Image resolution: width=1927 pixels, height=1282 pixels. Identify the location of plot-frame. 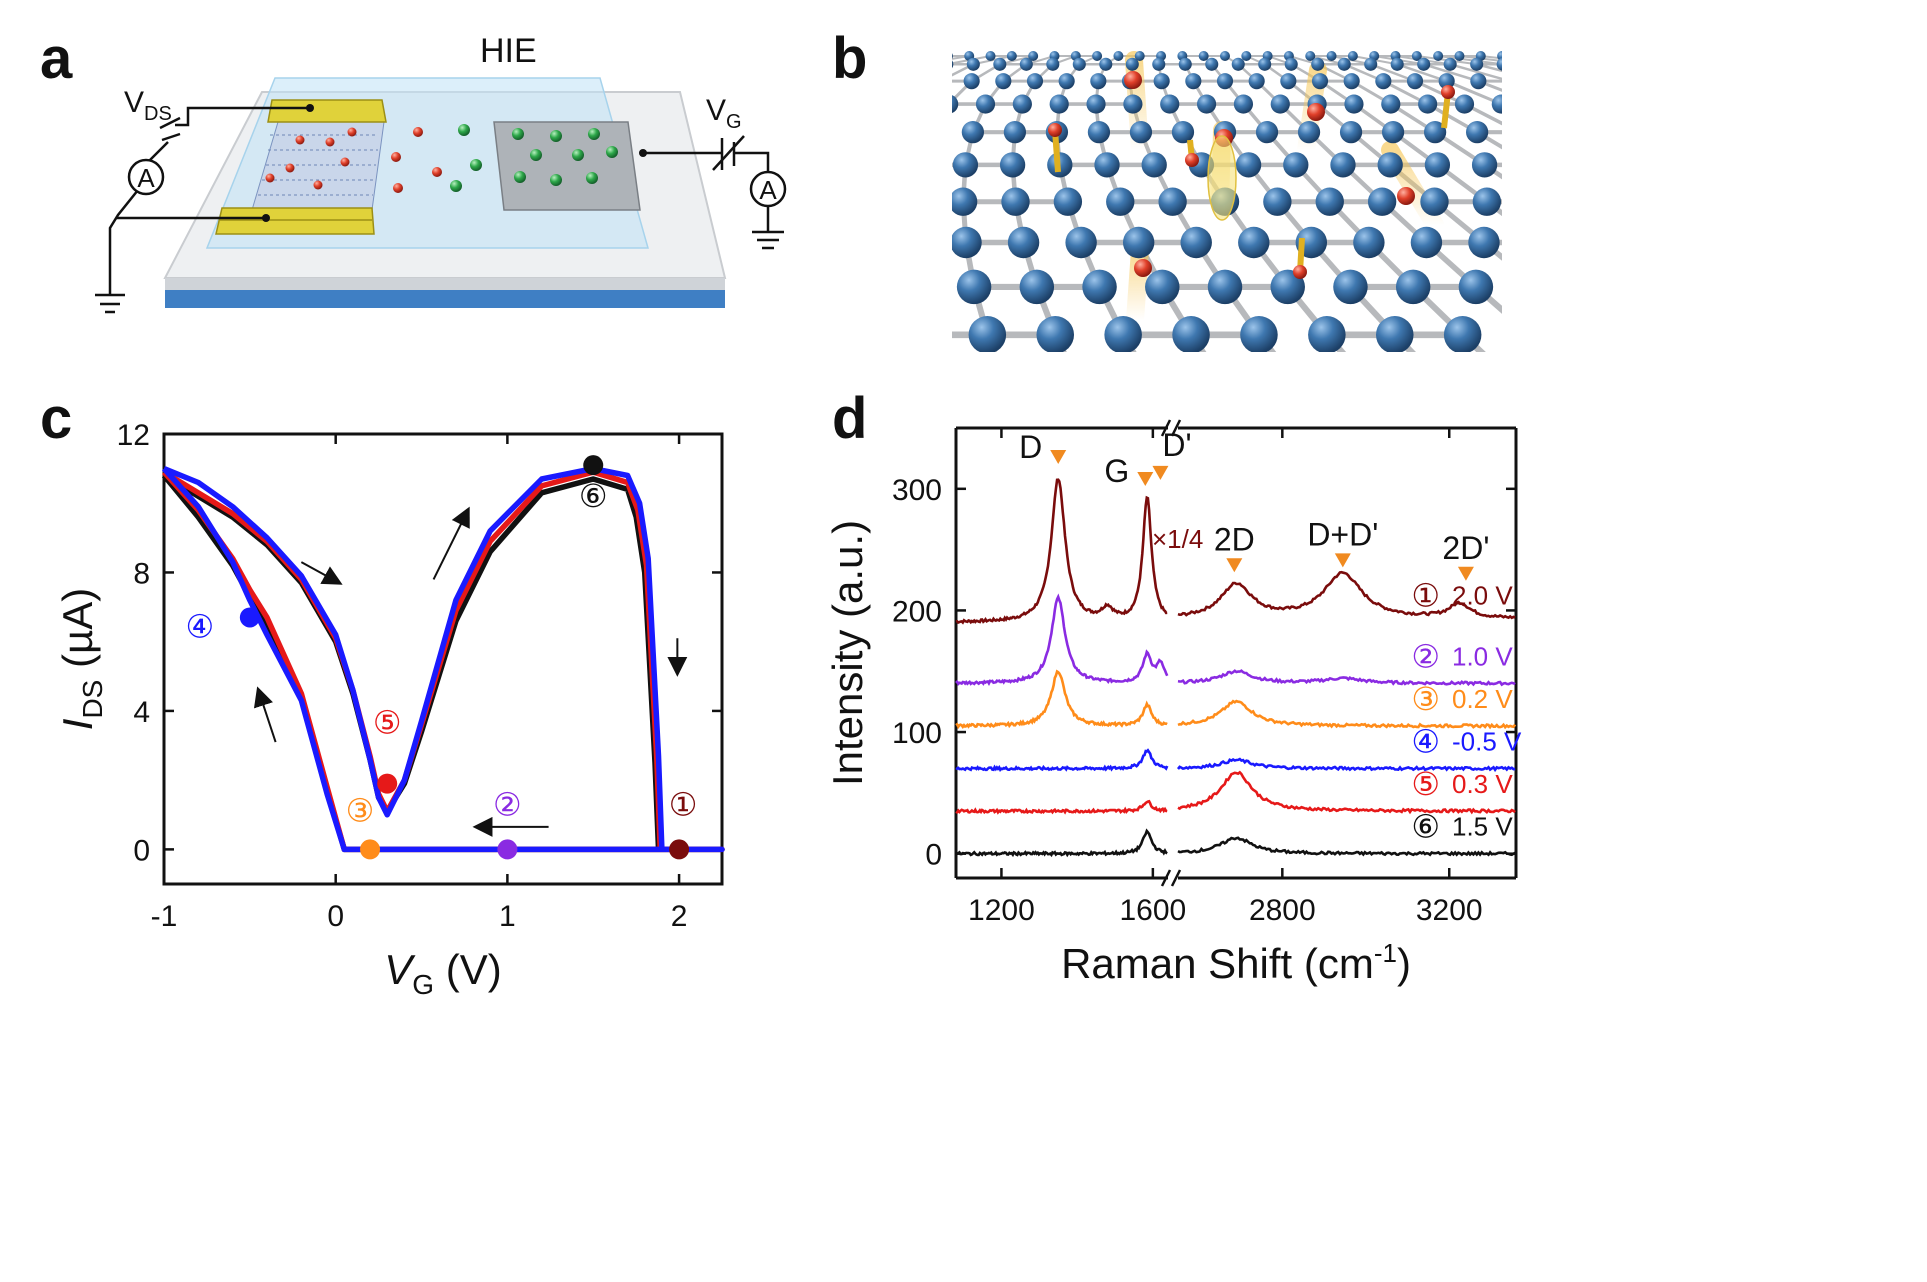
(443, 659).